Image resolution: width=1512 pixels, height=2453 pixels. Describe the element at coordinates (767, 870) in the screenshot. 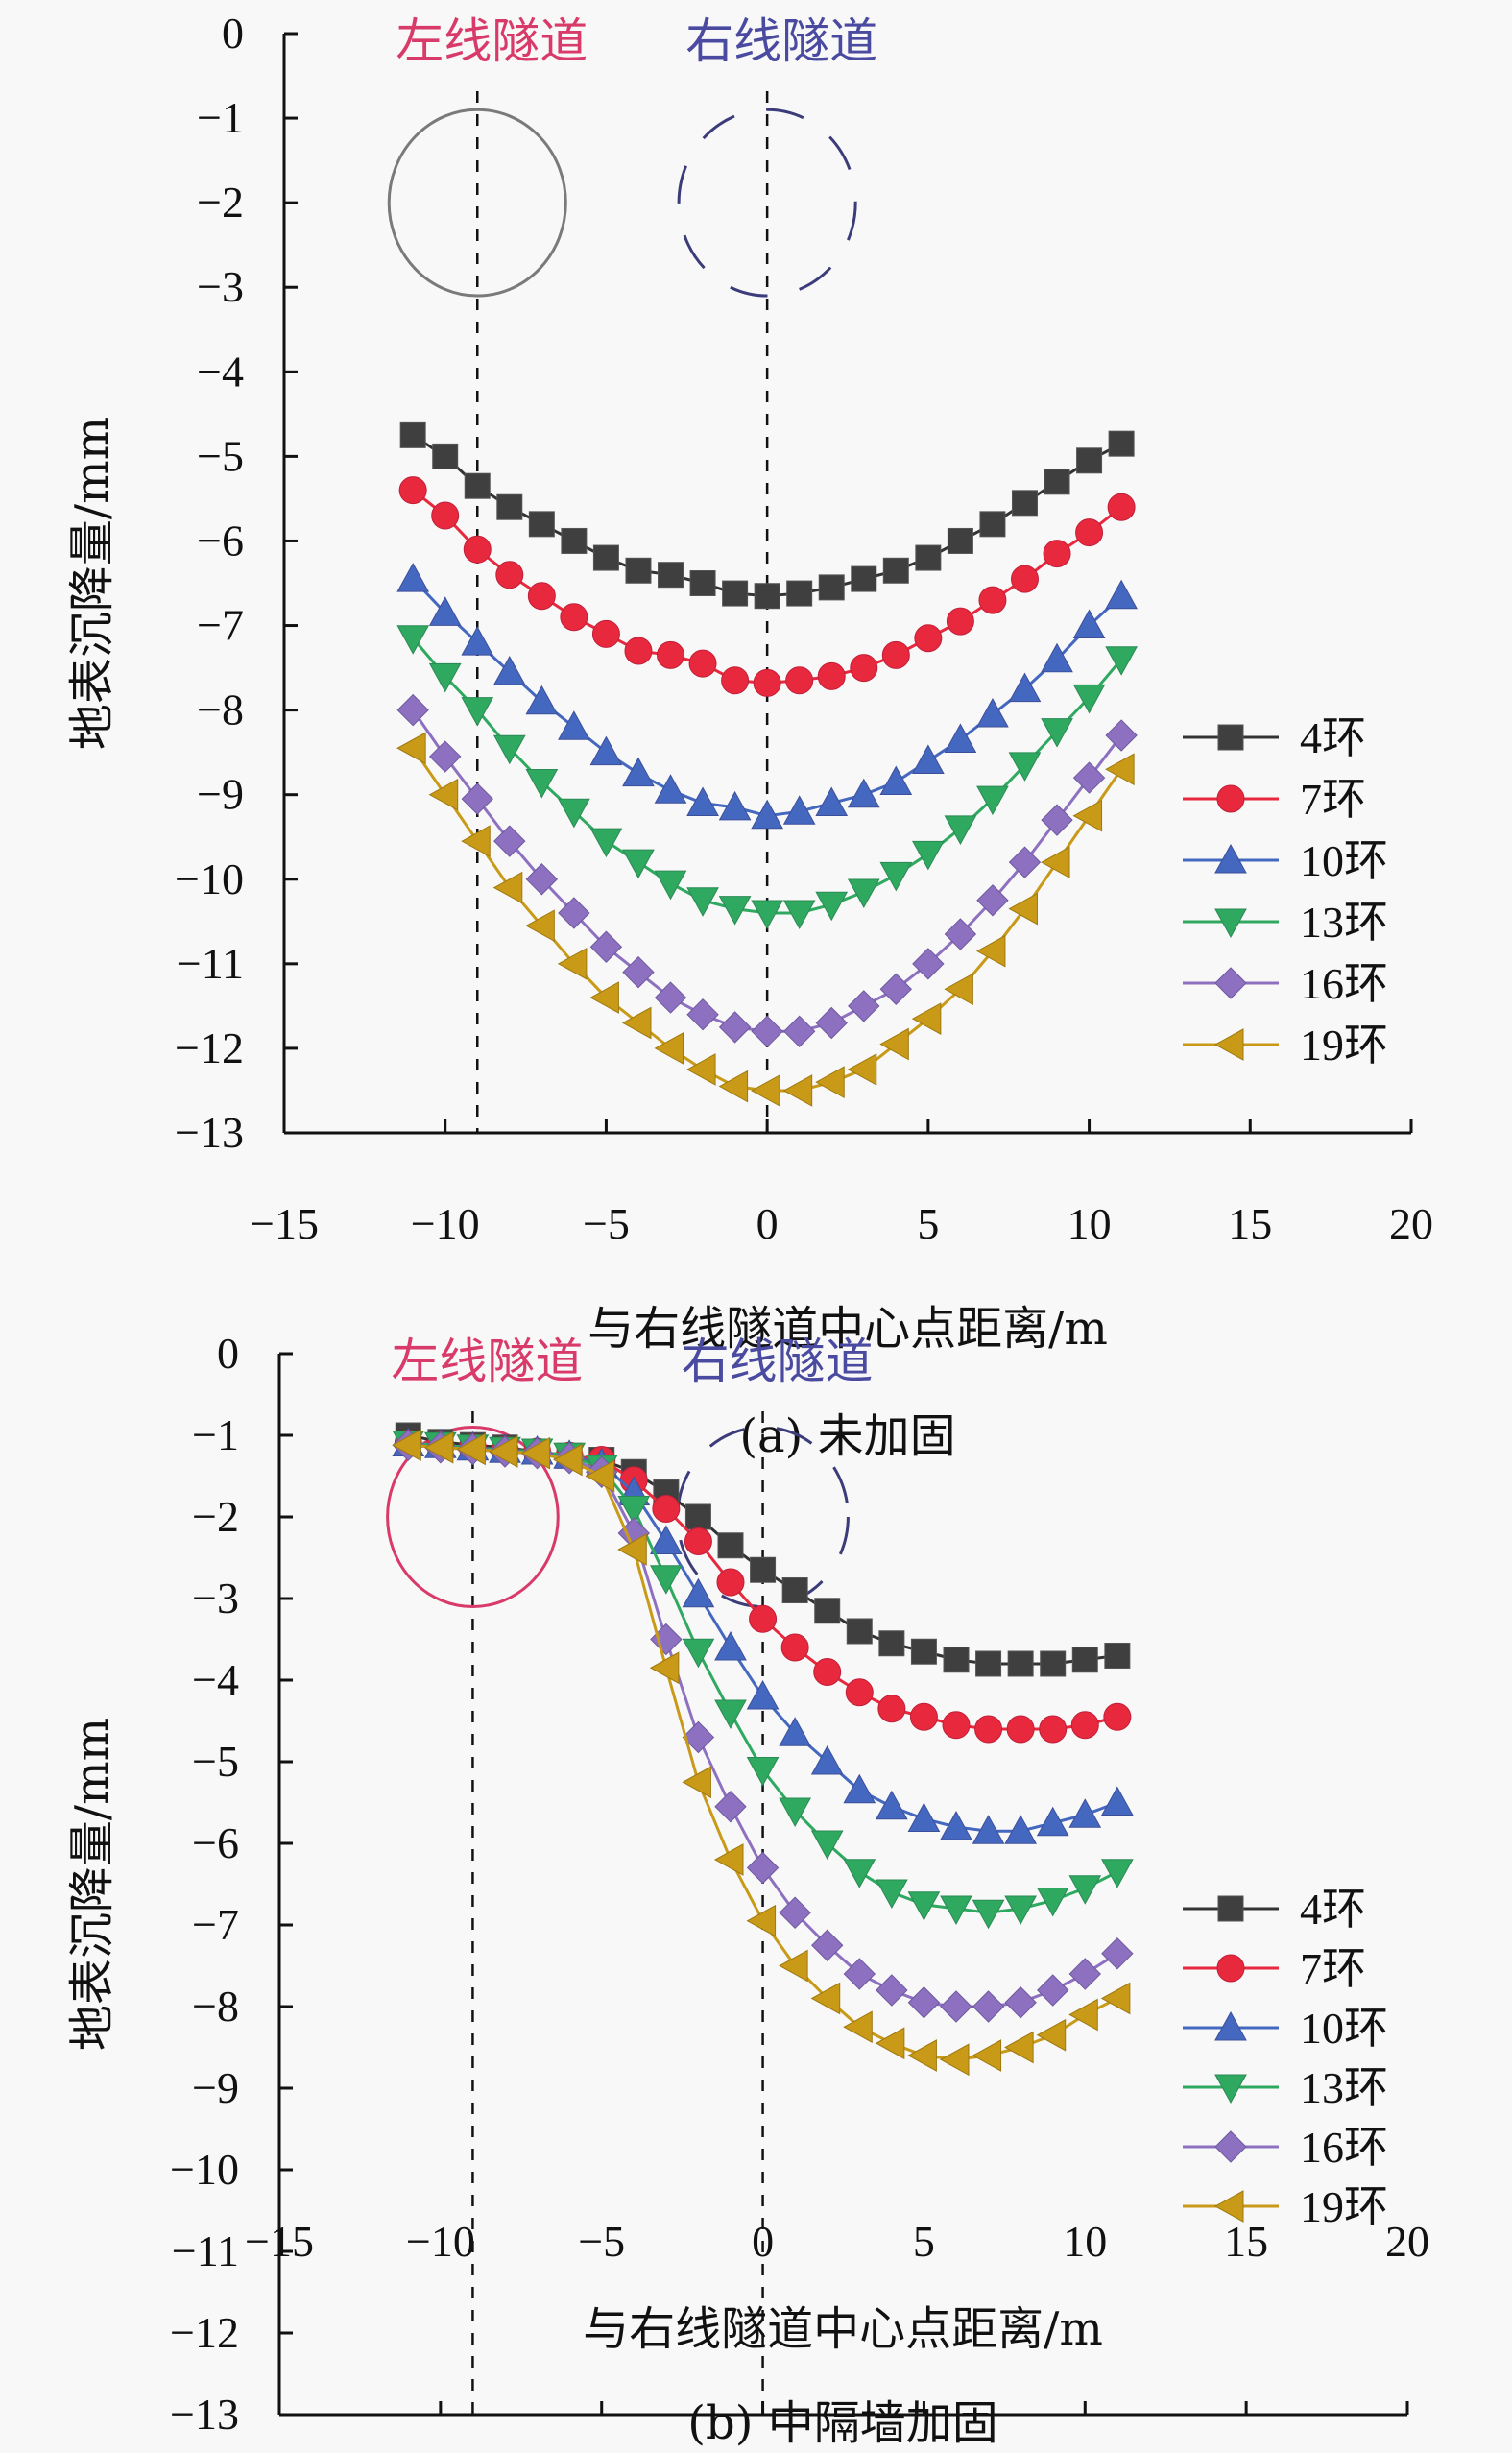

I see `series-16环` at that location.